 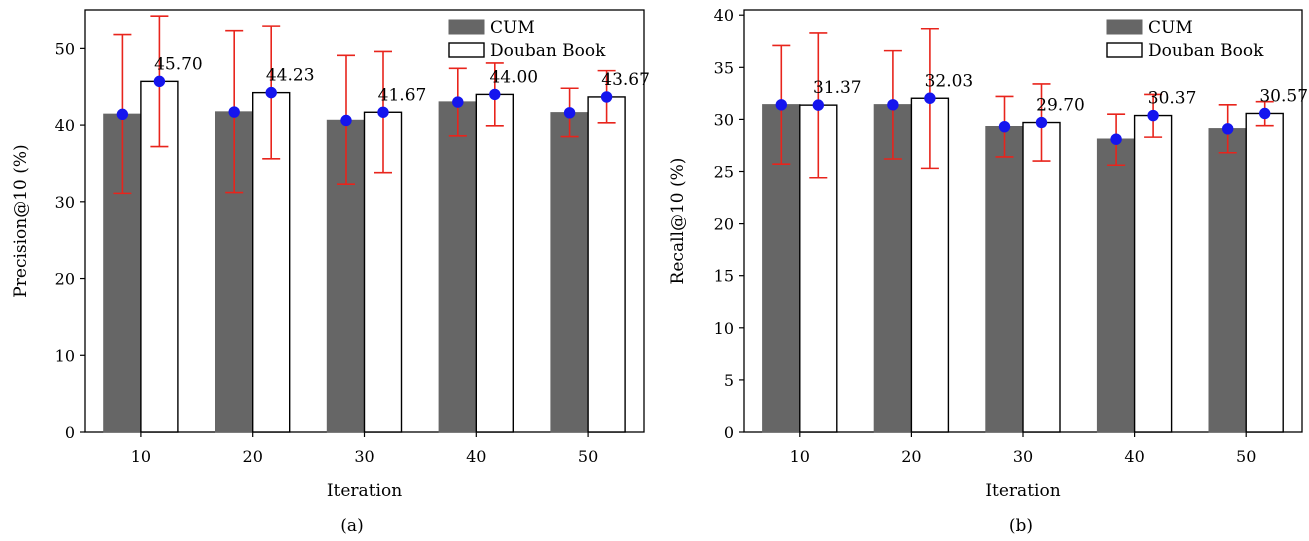 I want to click on data-label: 30.37, so click(x=1172, y=99).